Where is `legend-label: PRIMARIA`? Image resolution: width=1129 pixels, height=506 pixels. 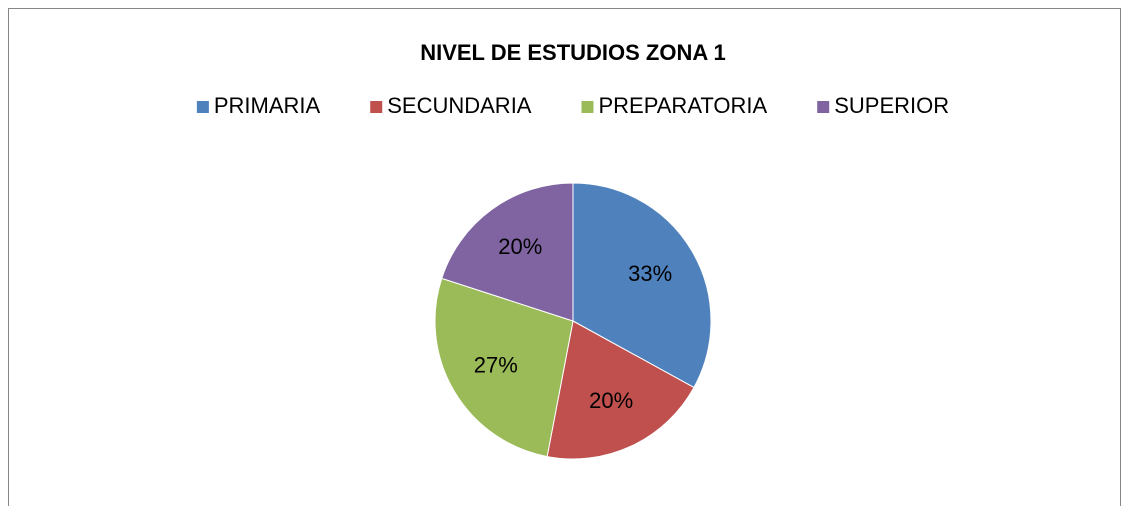 legend-label: PRIMARIA is located at coordinates (267, 105).